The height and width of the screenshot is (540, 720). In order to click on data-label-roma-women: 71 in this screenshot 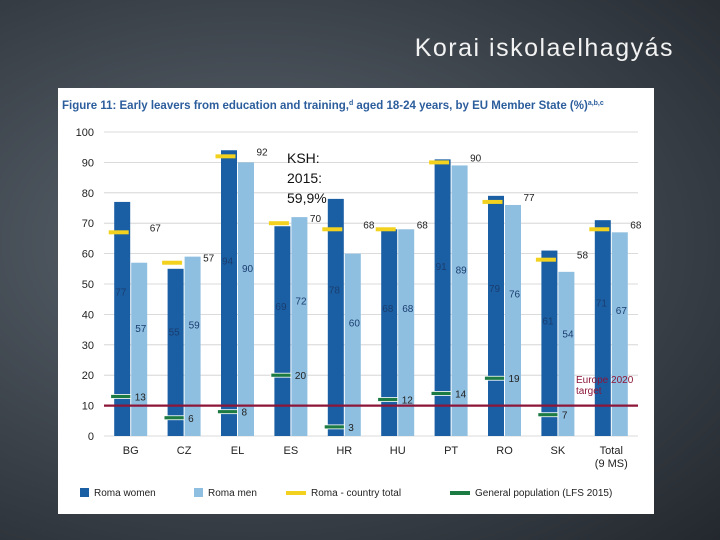, I will do `click(602, 303)`.